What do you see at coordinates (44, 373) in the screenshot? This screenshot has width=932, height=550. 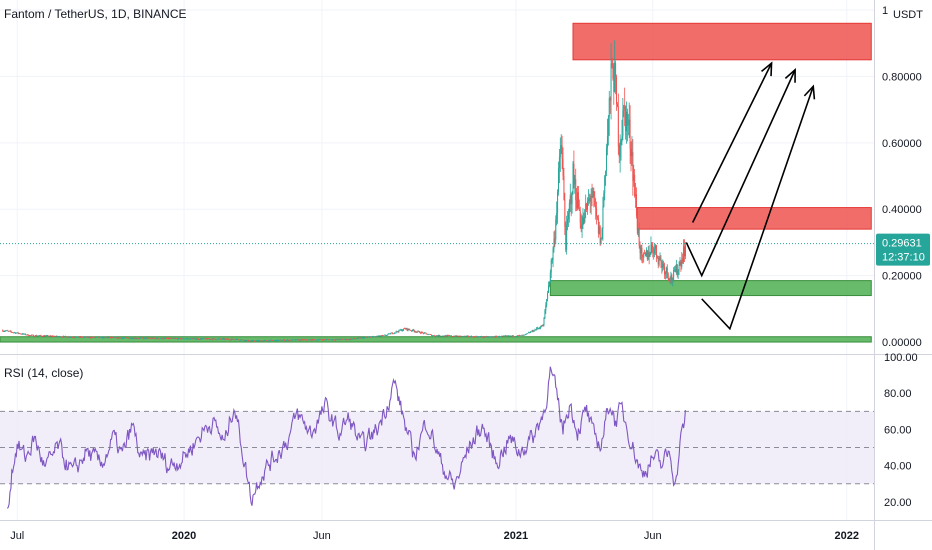 I see `rsi-title: RSI (14, close)` at bounding box center [44, 373].